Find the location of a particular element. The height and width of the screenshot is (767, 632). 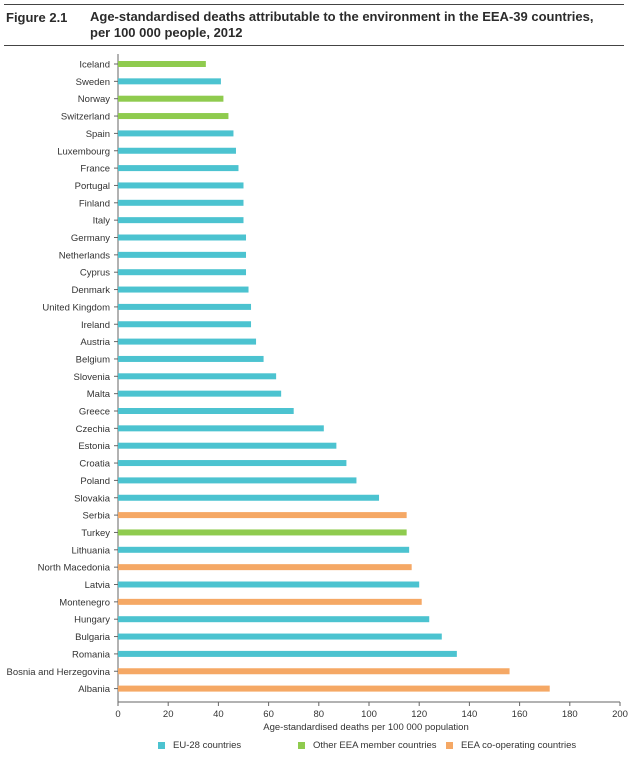

legend-label-cooperating: EEA co-operating countries is located at coordinates (519, 745).